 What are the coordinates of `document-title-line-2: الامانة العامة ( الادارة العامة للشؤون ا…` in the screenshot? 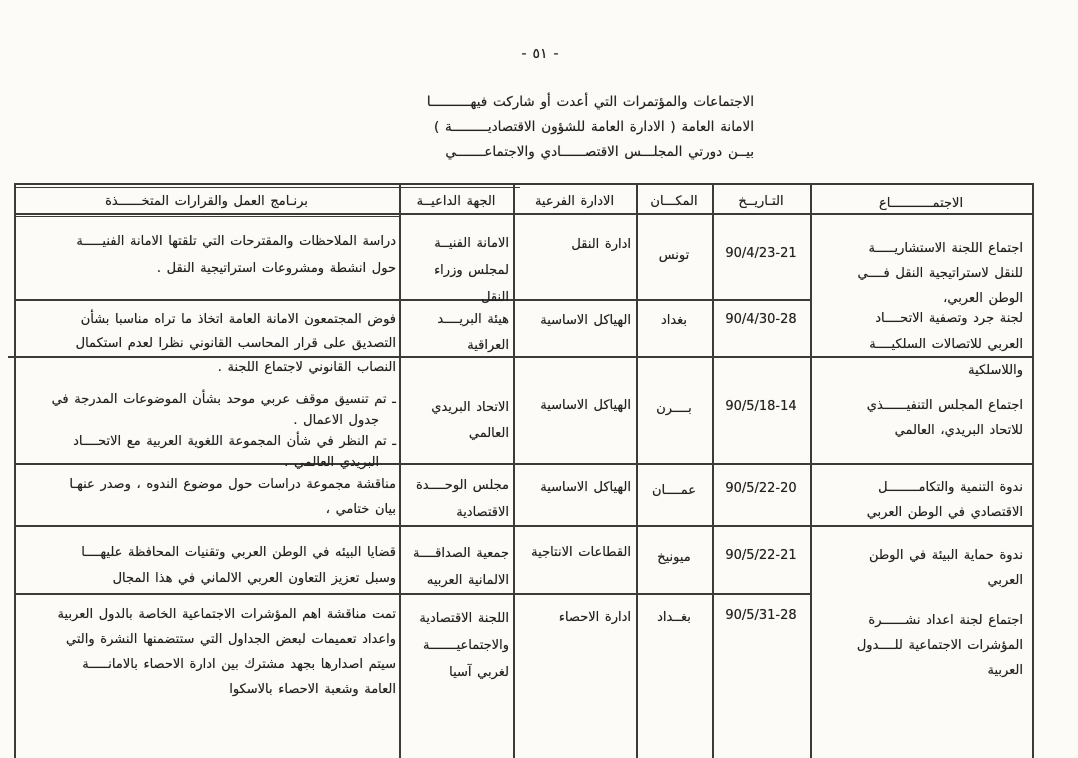 It's located at (593, 127).